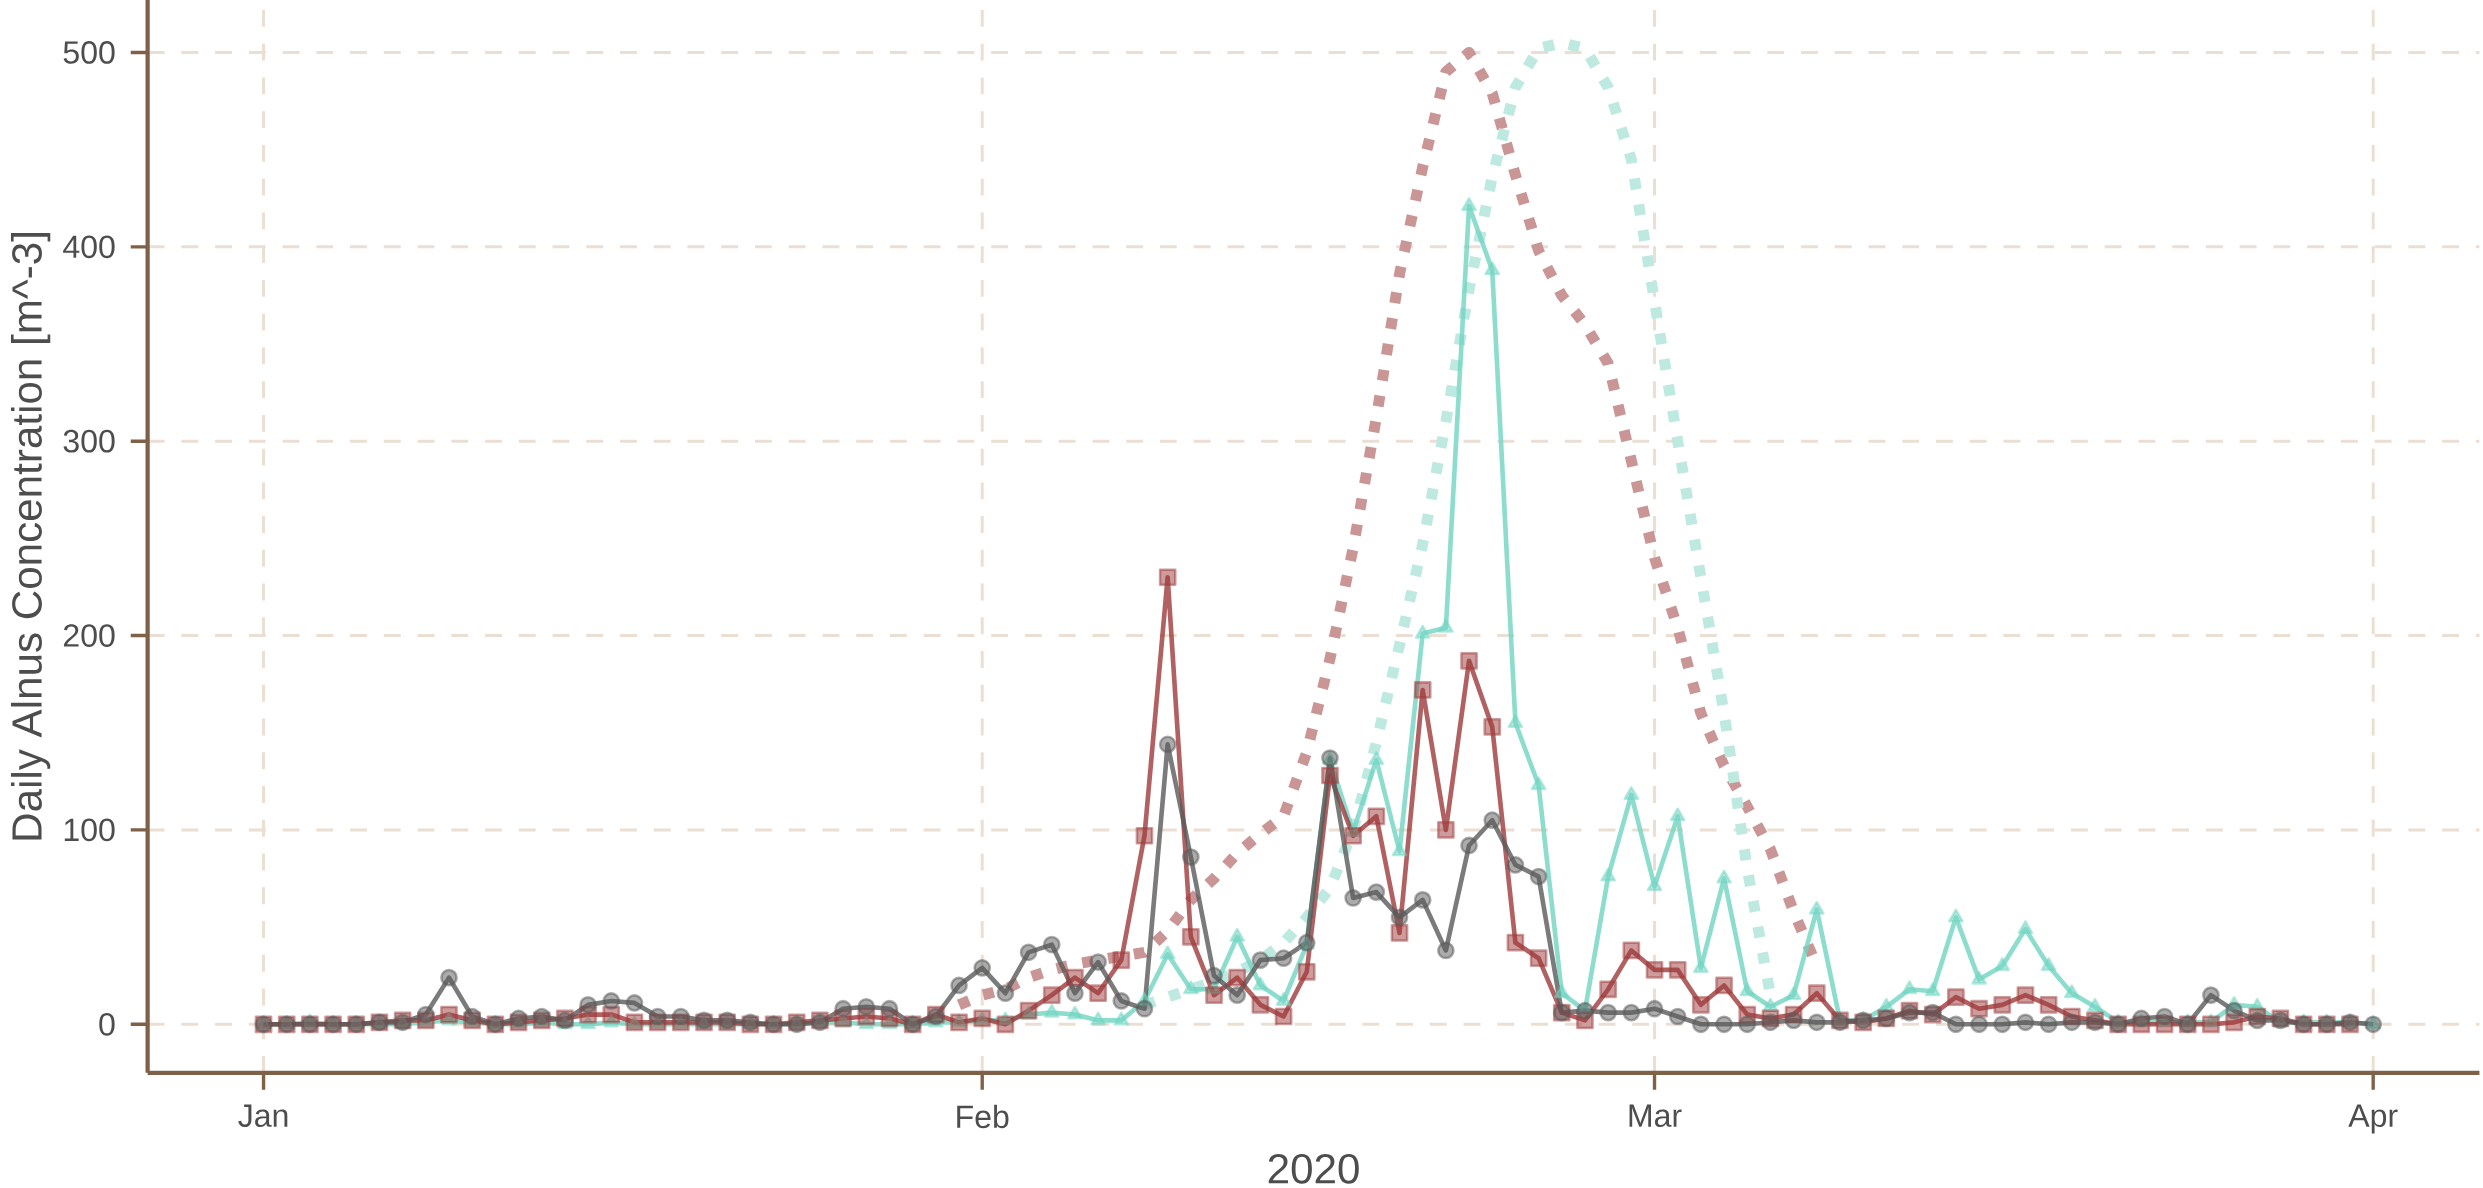 The width and height of the screenshot is (2483, 1188). I want to click on x-tick-label: Mar, so click(1655, 1115).